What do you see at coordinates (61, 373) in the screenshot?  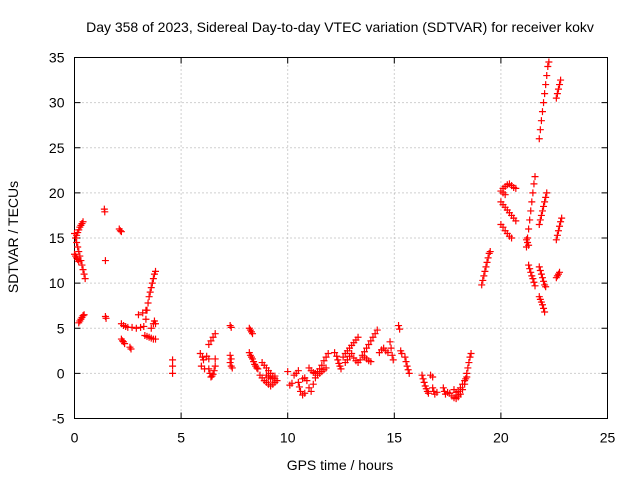 I see `y-tick-label: 0` at bounding box center [61, 373].